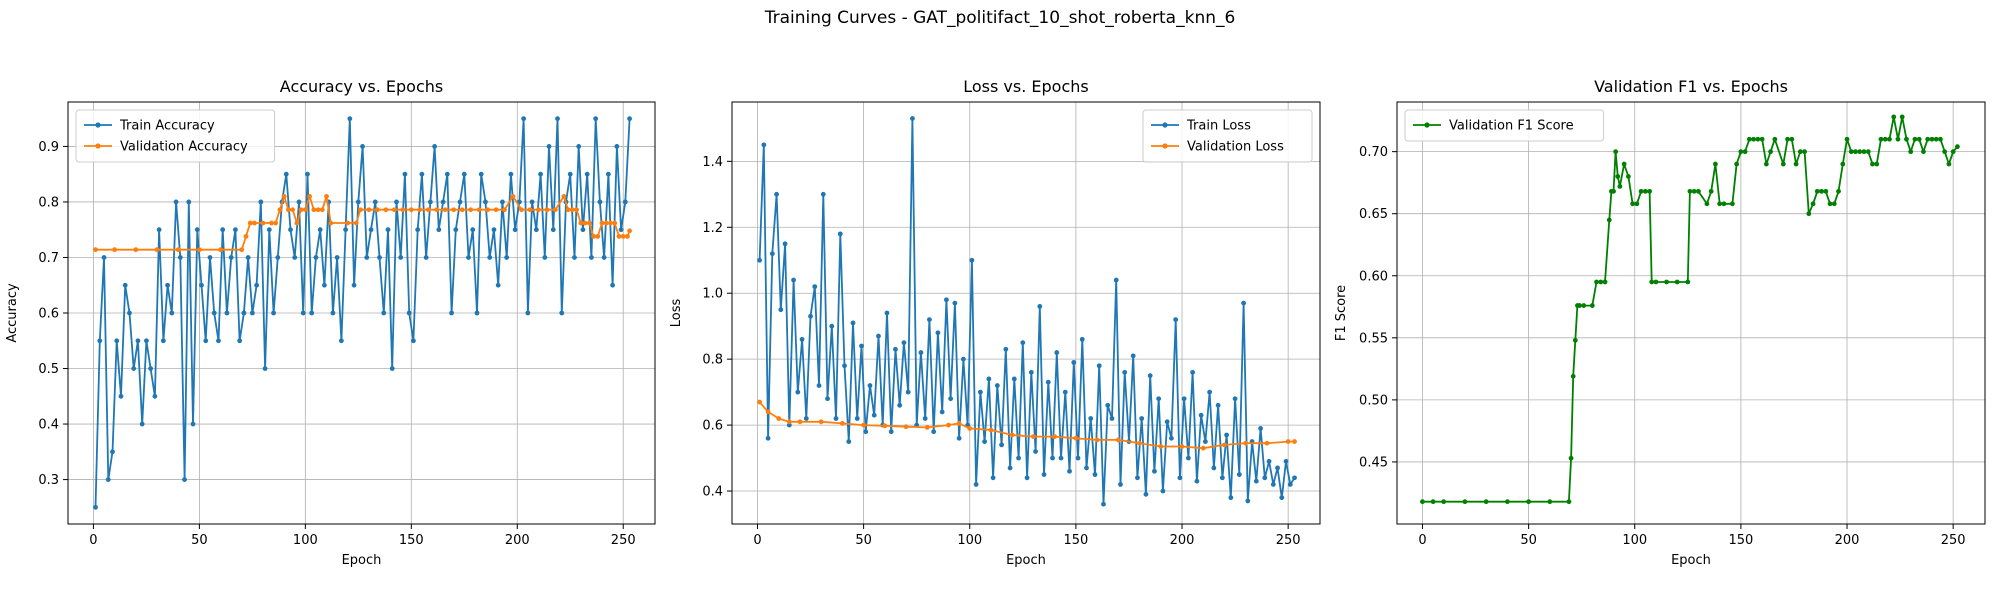 The image size is (2000, 600). Describe the element at coordinates (712, 360) in the screenshot. I see `y-tick-label: 0.8` at that location.